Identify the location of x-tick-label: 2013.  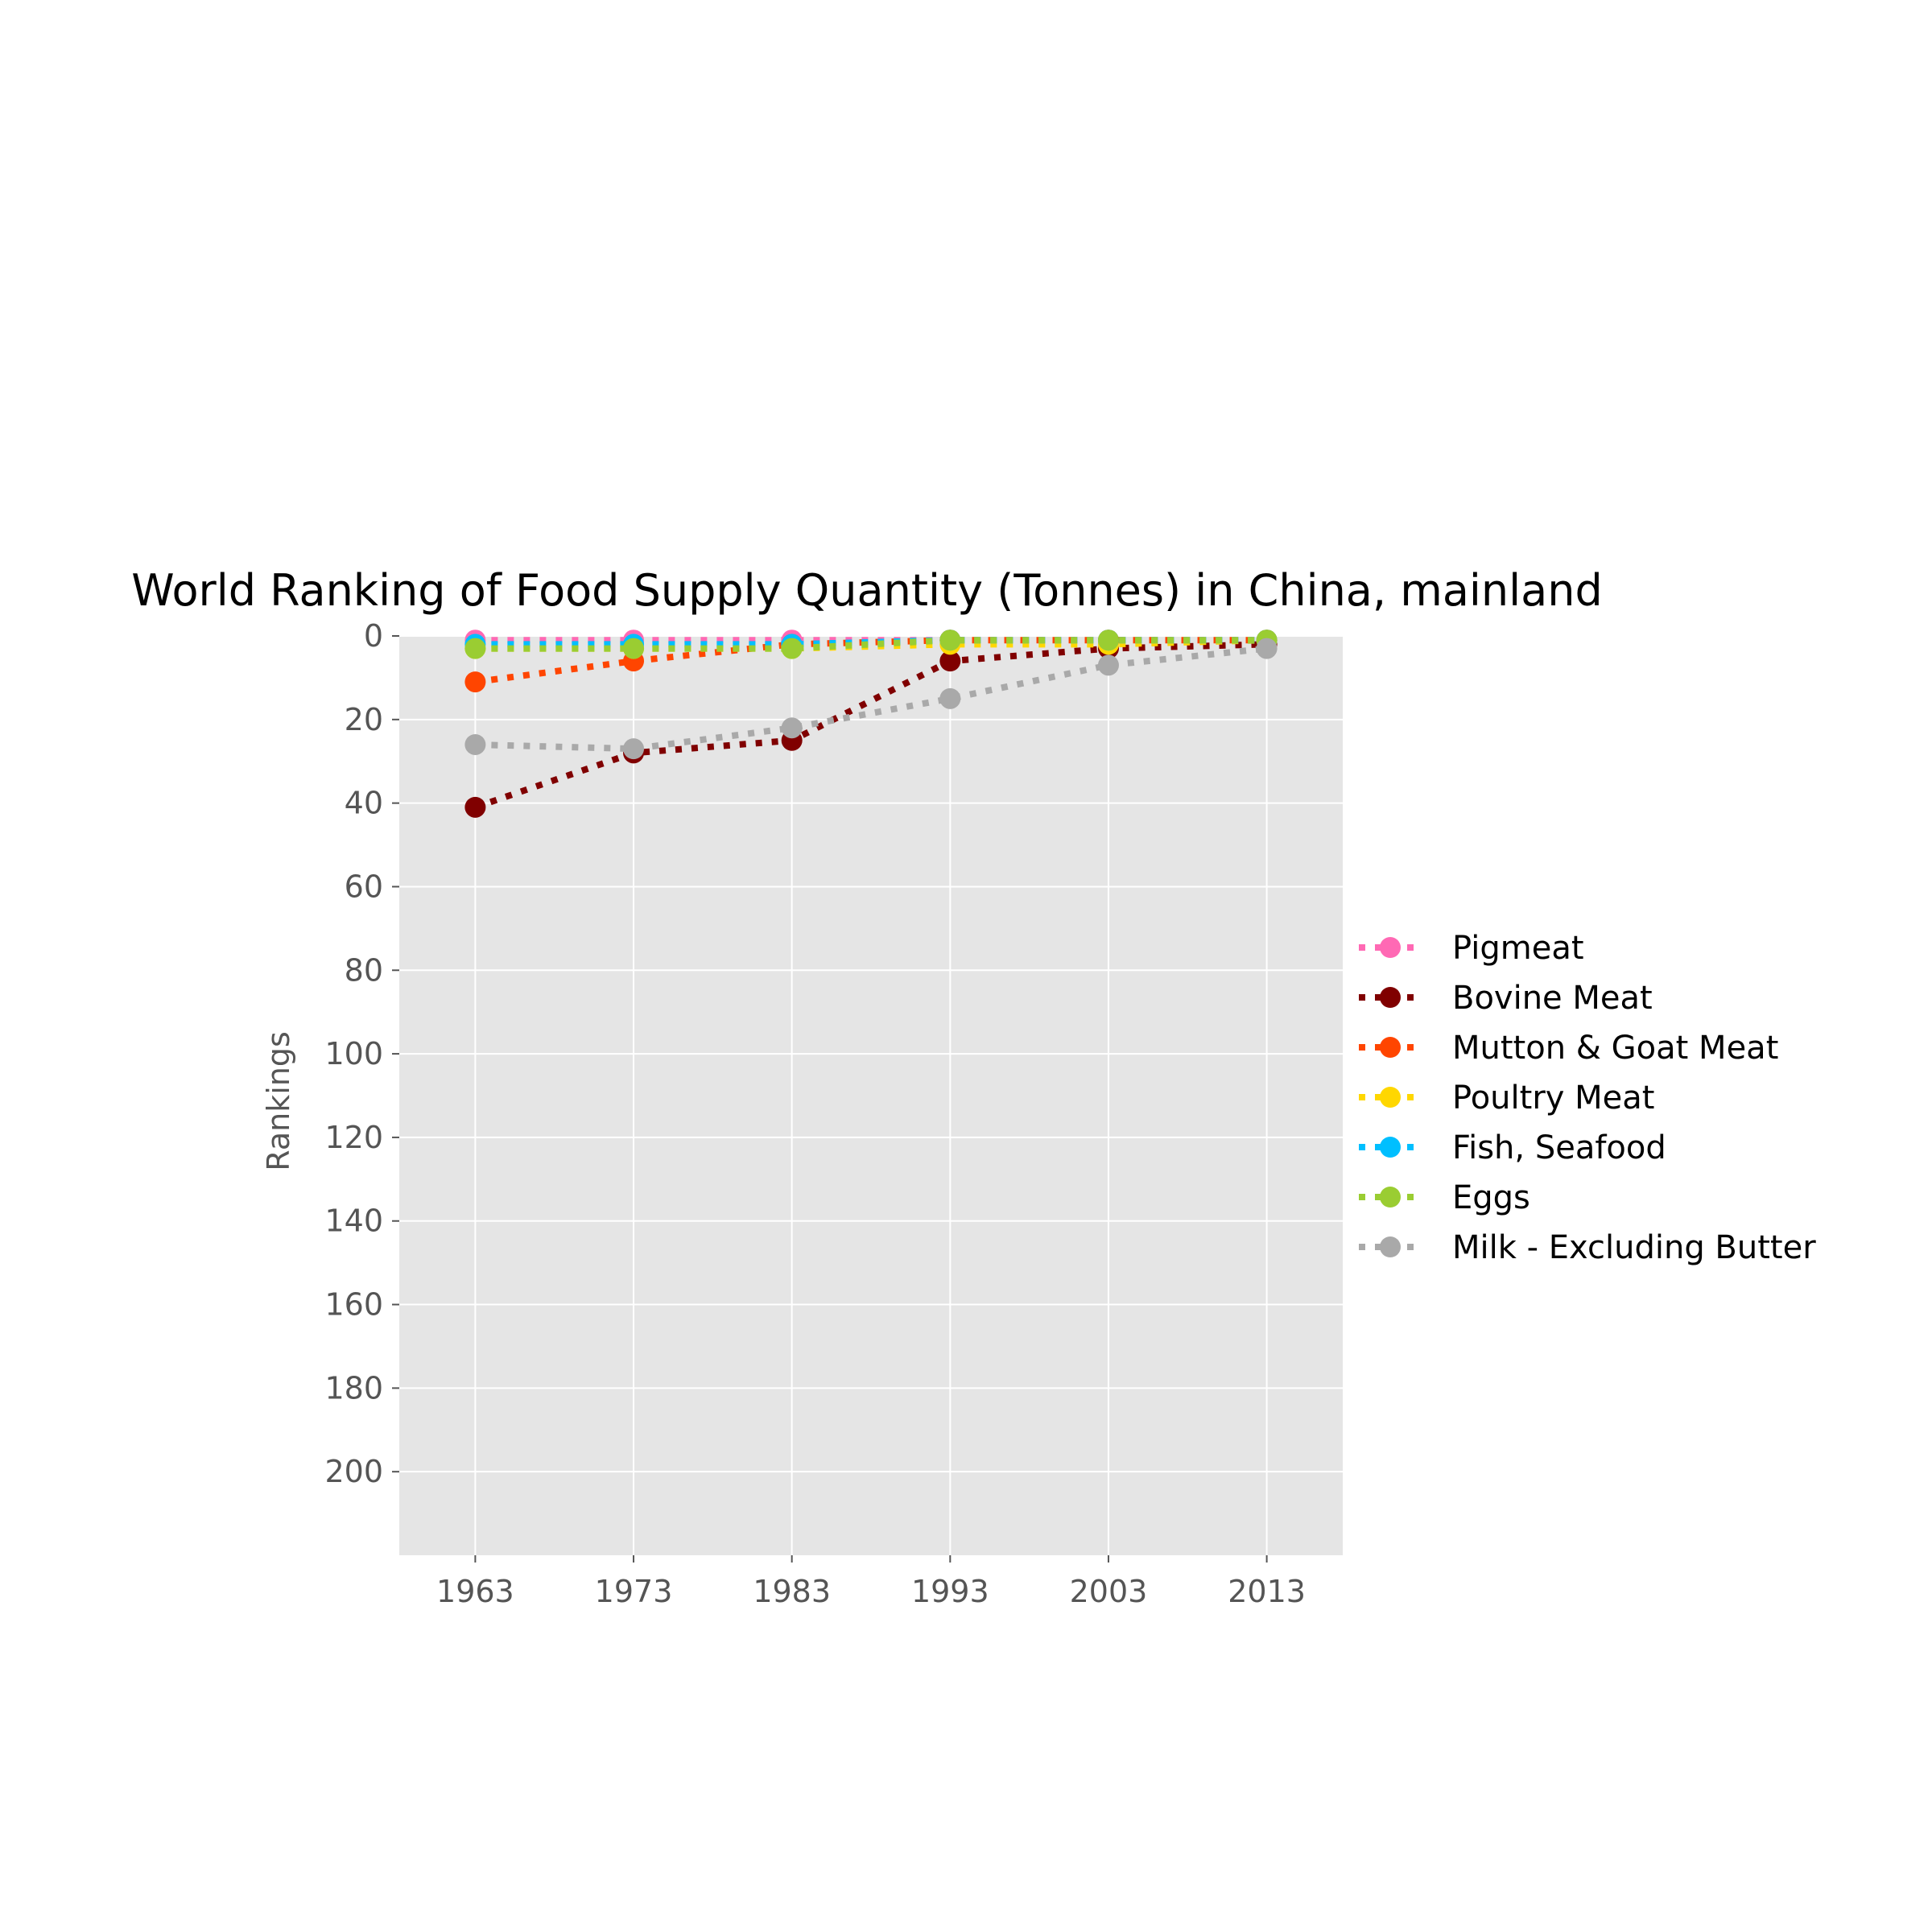
(1267, 1591).